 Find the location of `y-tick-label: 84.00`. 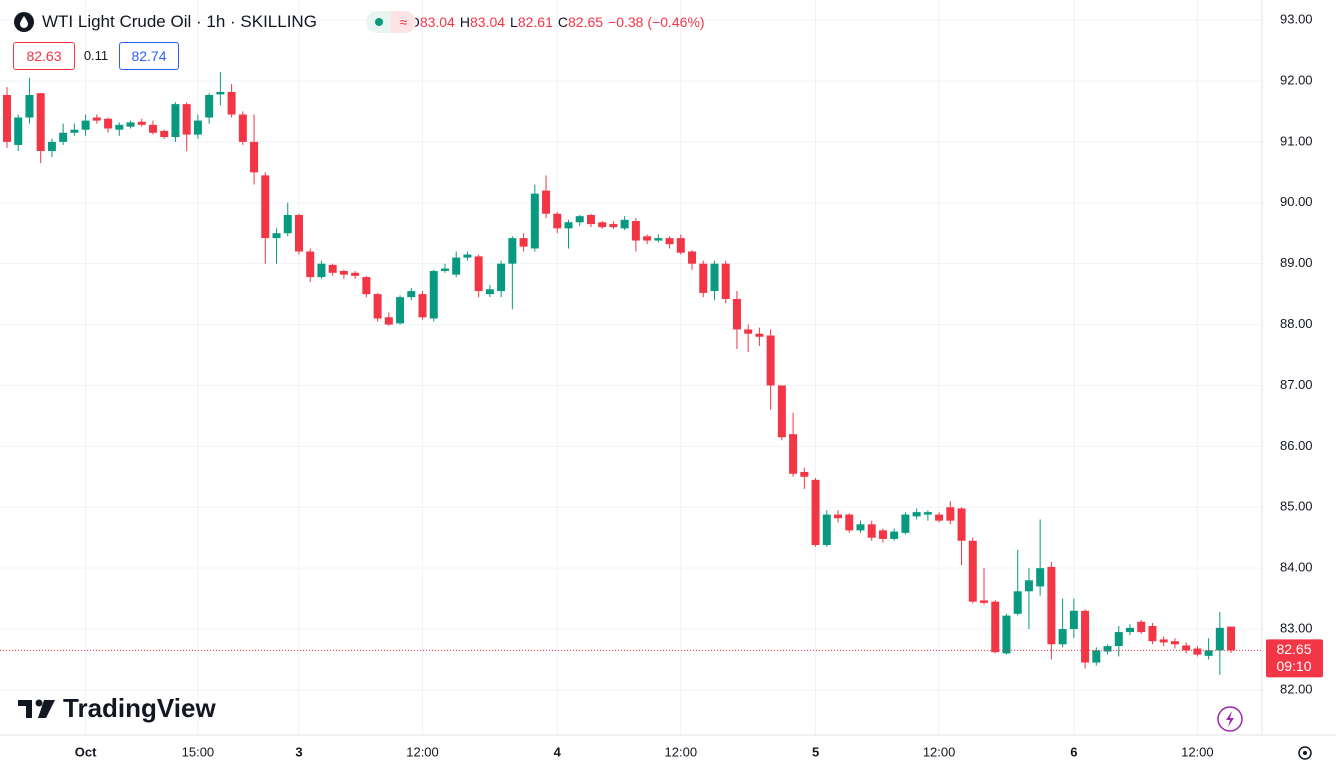

y-tick-label: 84.00 is located at coordinates (1296, 567).